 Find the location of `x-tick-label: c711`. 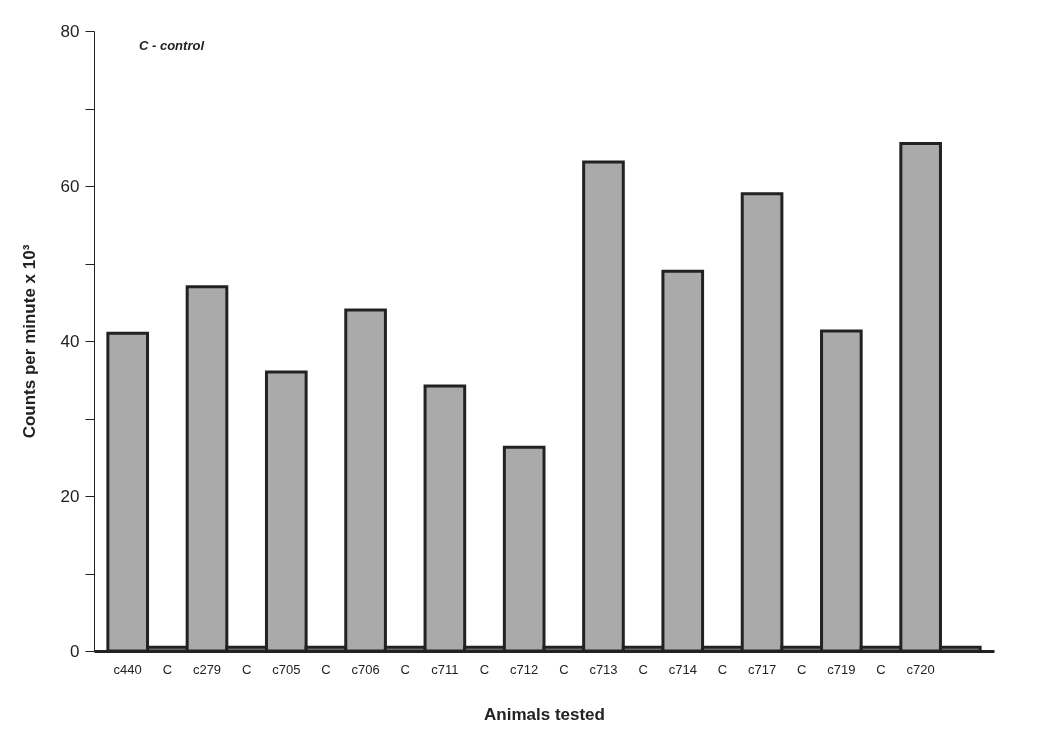

x-tick-label: c711 is located at coordinates (445, 669).